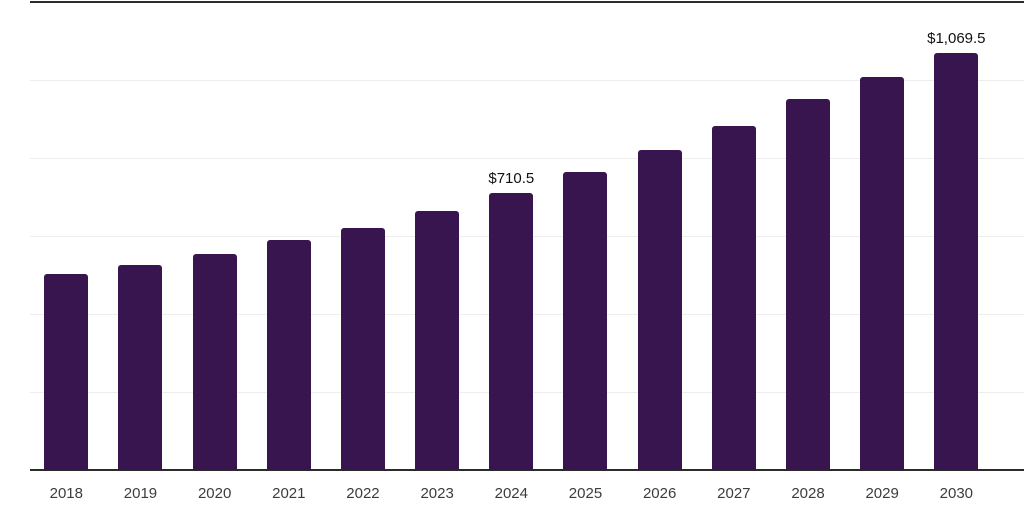  What do you see at coordinates (363, 493) in the screenshot?
I see `x-tick-2022: 2022` at bounding box center [363, 493].